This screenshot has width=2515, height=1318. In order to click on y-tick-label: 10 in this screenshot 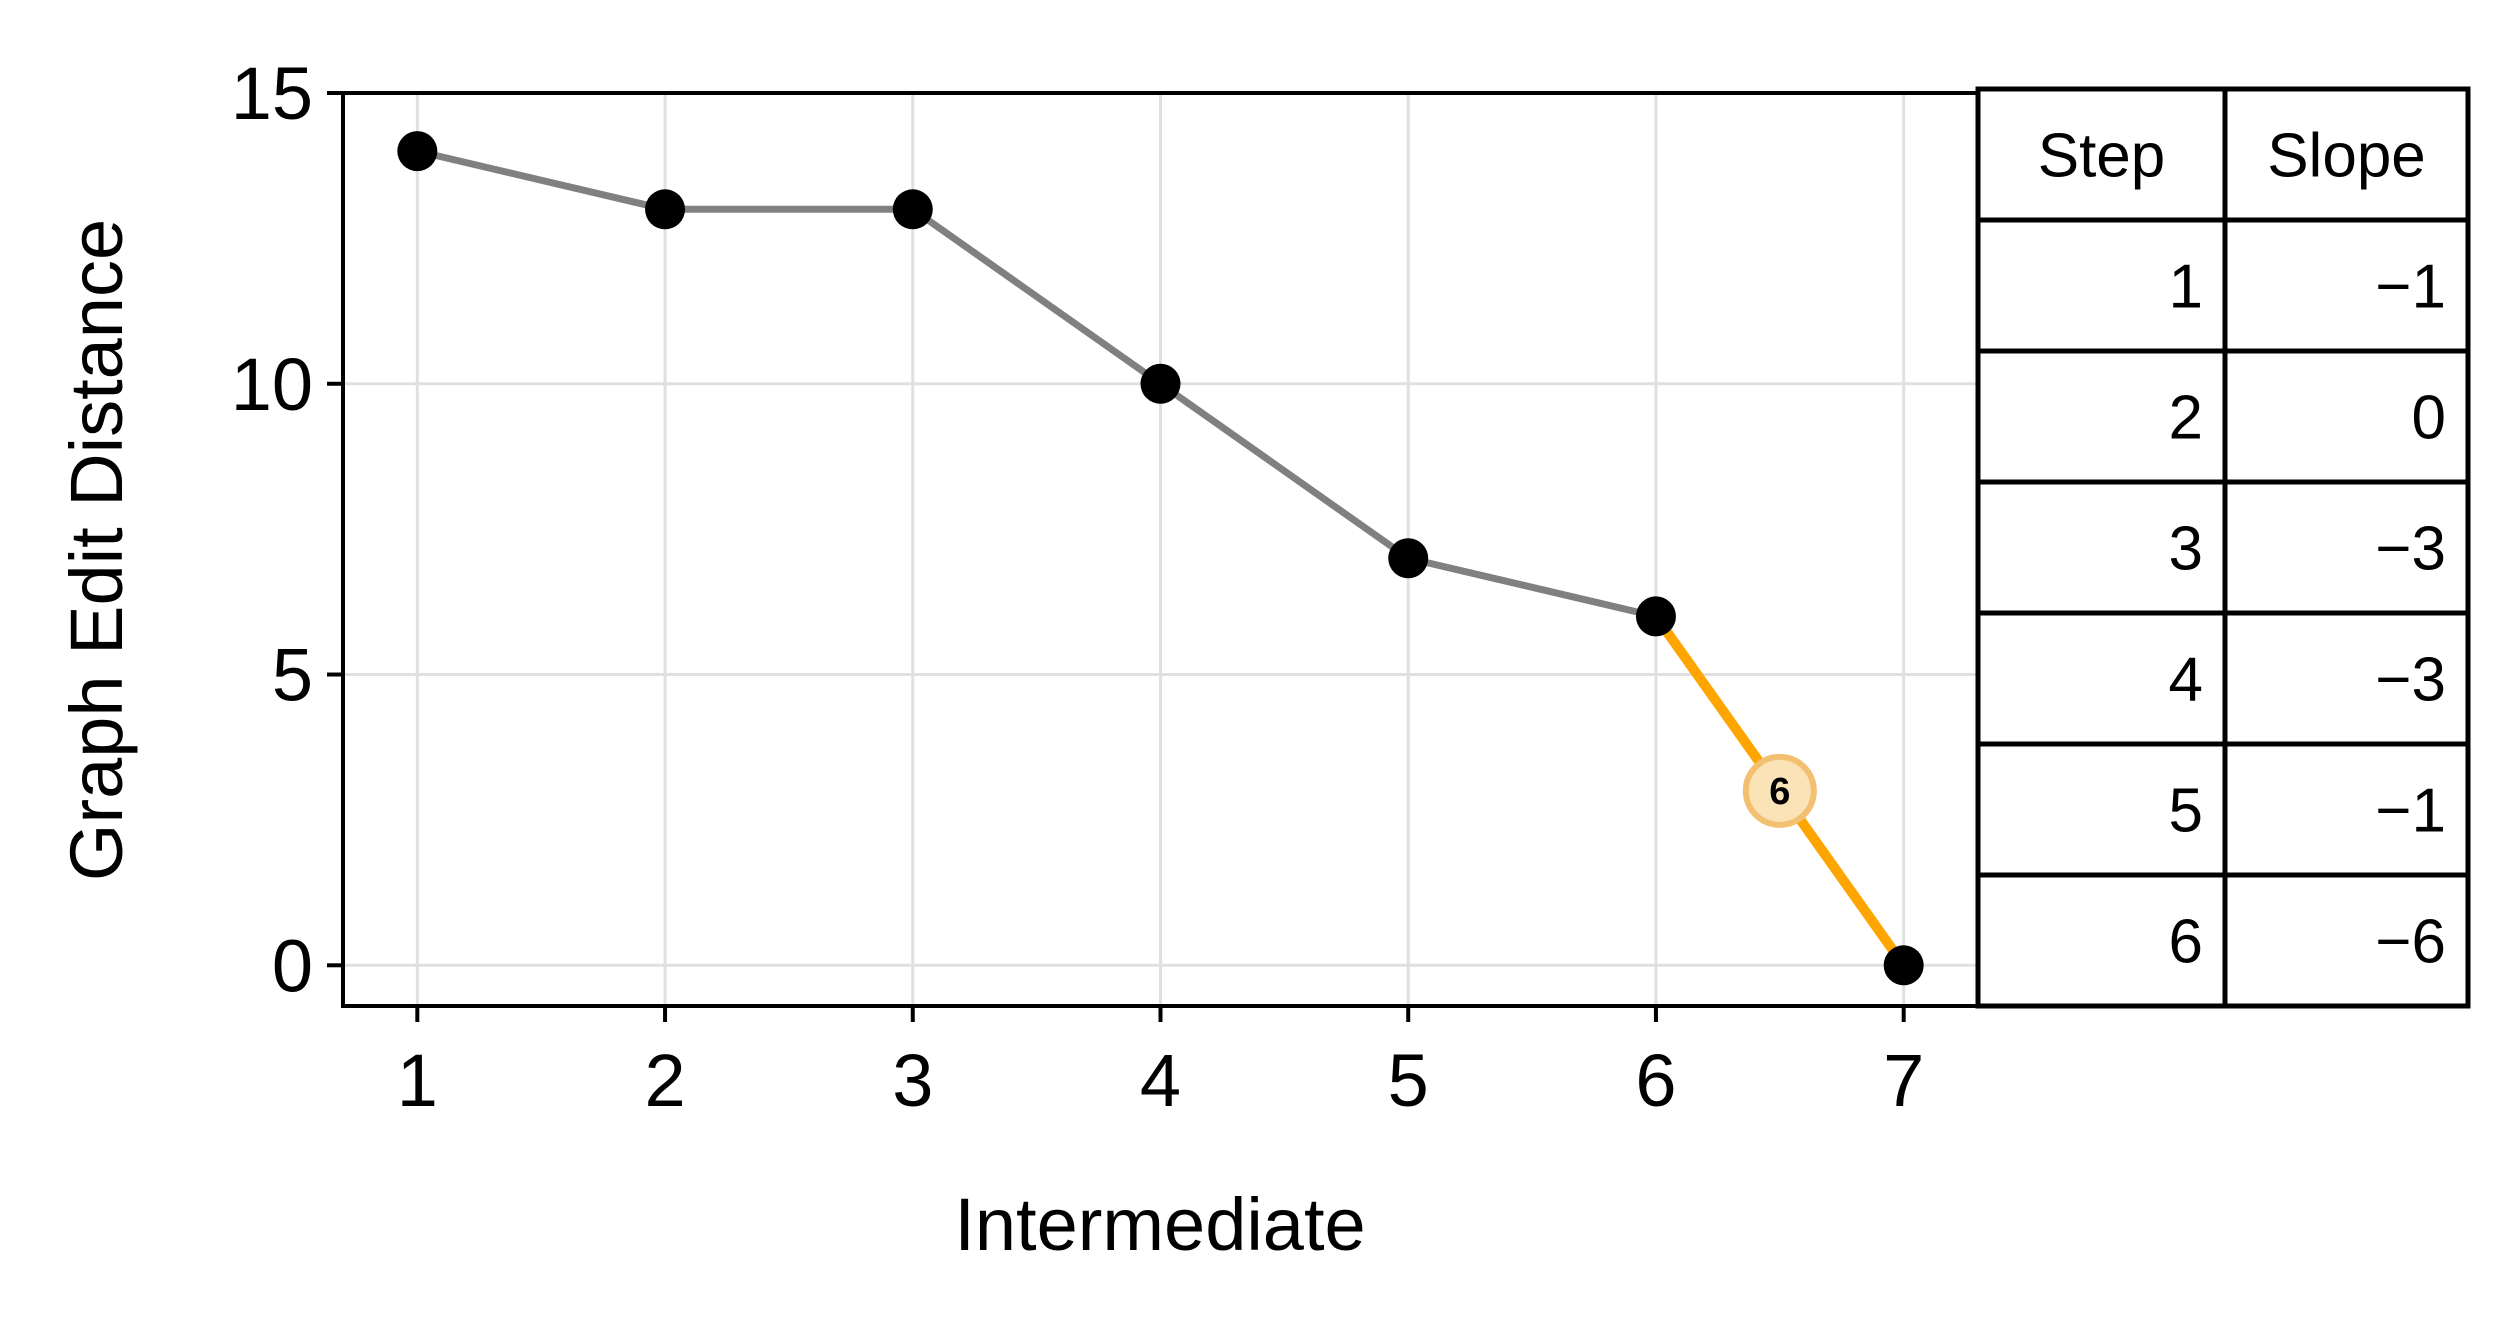, I will do `click(272, 384)`.